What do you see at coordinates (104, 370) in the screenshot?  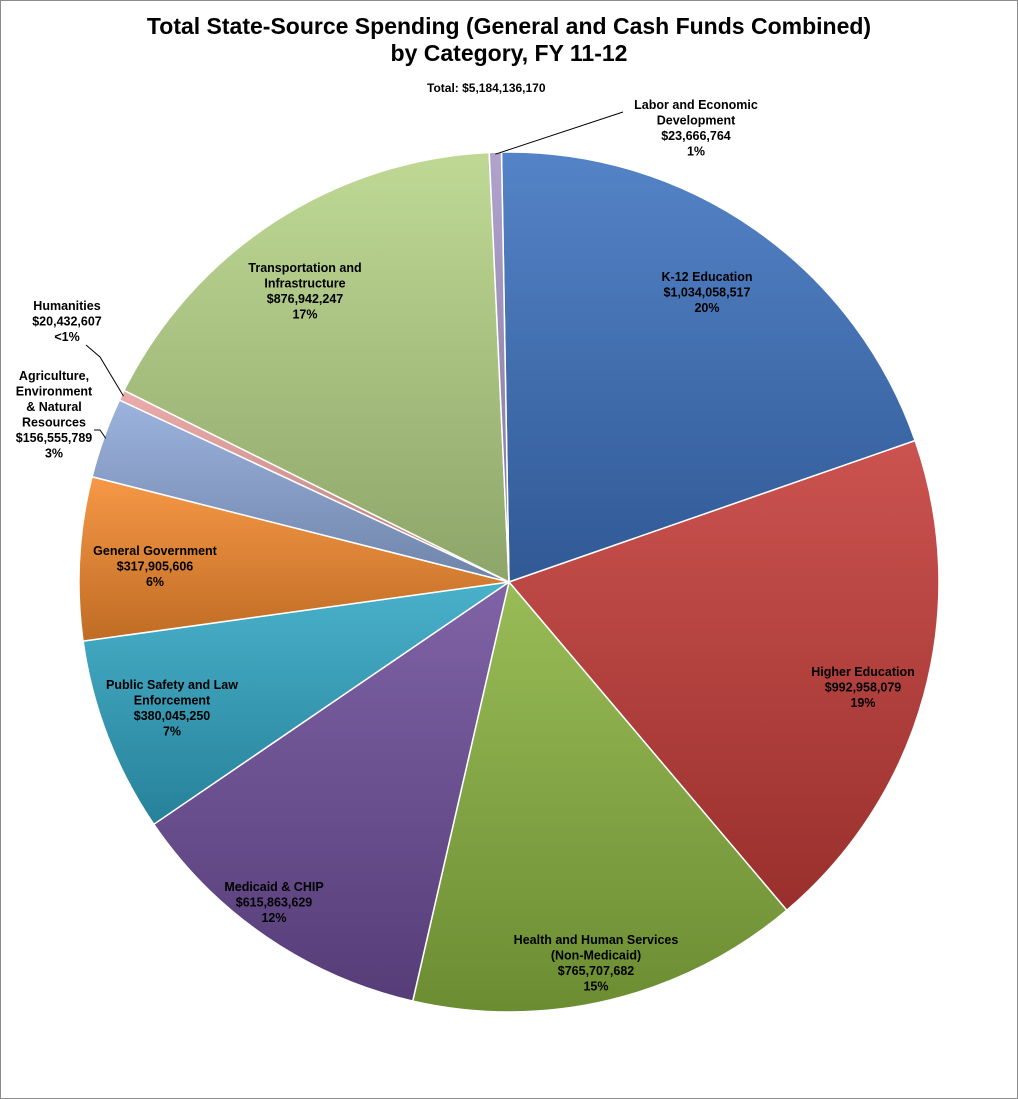 I see `leader-line-humanities` at bounding box center [104, 370].